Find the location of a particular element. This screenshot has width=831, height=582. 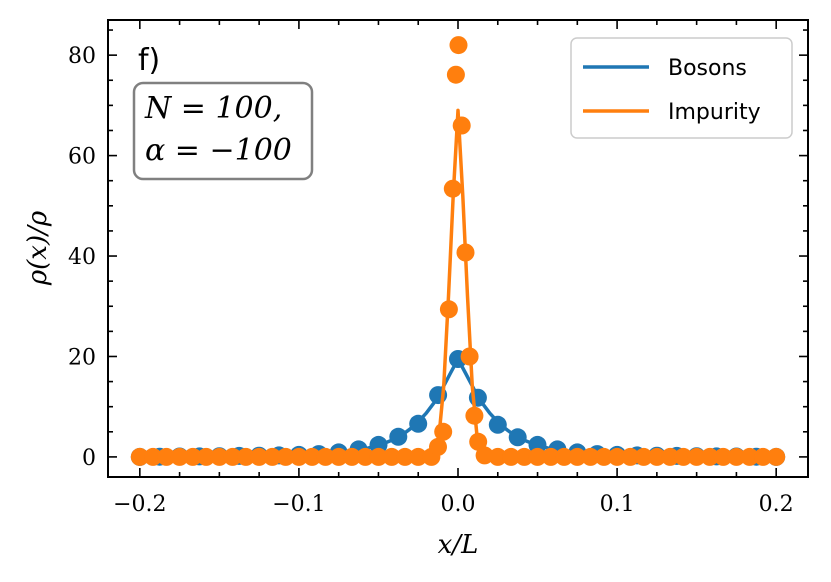

annotation-line-2: α = −100 is located at coordinates (218, 150).